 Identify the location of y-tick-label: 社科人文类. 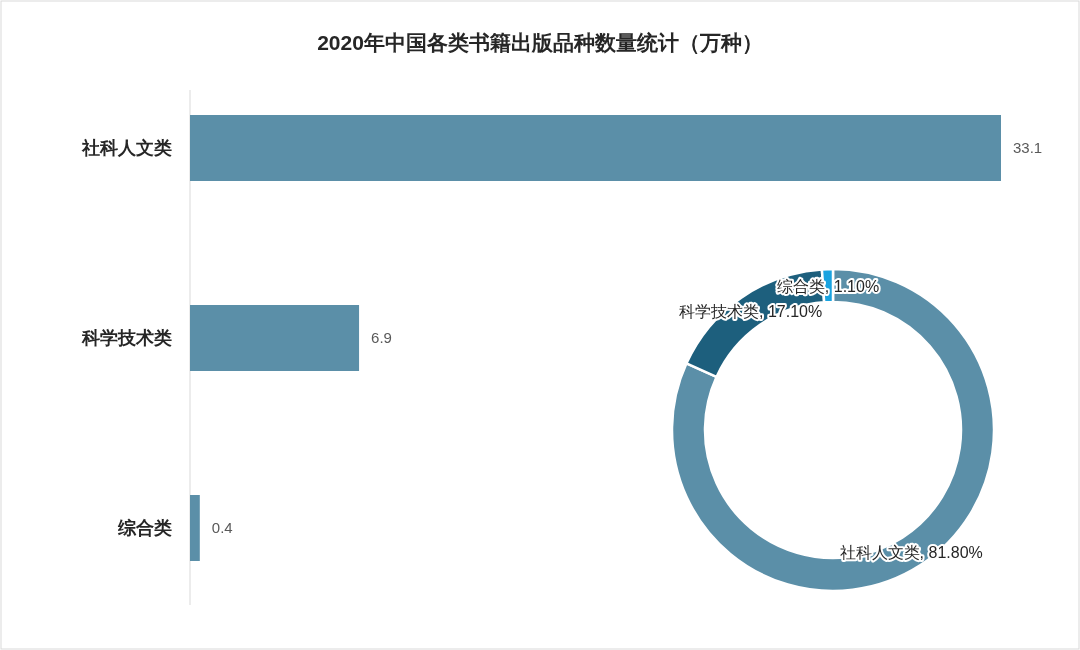
(126, 148).